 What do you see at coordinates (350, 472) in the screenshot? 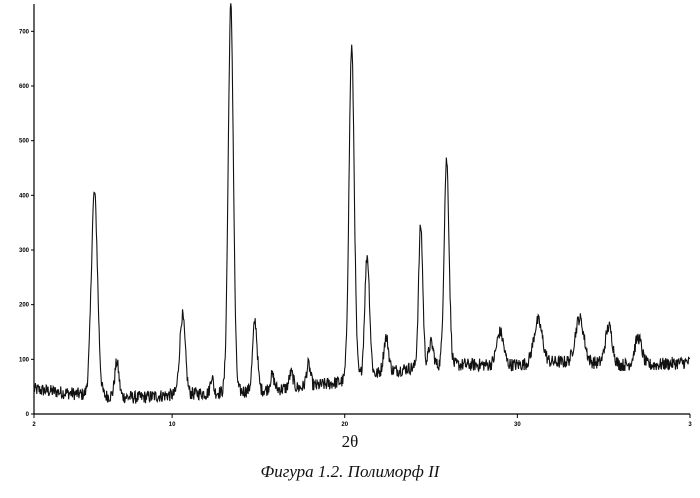
I see `figure-caption: Фигура 1.2. Полиморф II` at bounding box center [350, 472].